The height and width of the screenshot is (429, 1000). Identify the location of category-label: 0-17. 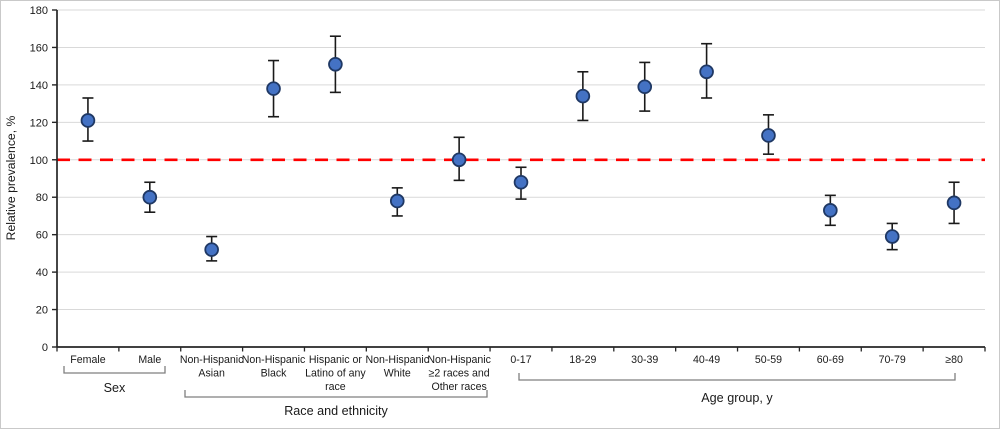
(520, 360).